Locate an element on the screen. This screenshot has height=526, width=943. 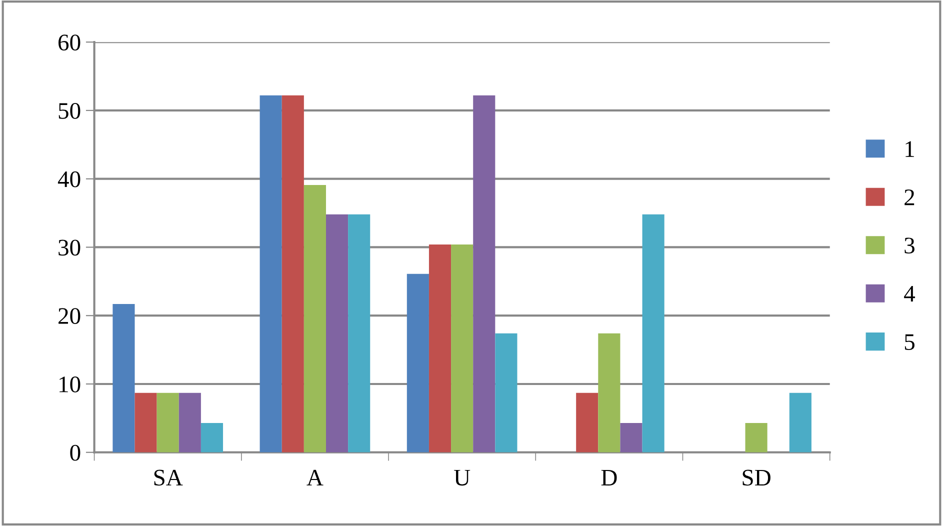
y-tick-label: 60 is located at coordinates (69, 42).